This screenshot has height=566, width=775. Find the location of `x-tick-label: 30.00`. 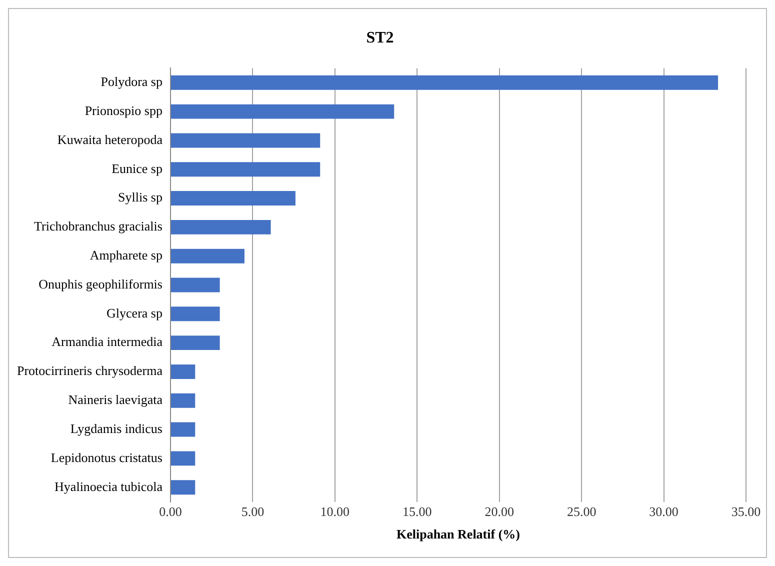

x-tick-label: 30.00 is located at coordinates (663, 512).